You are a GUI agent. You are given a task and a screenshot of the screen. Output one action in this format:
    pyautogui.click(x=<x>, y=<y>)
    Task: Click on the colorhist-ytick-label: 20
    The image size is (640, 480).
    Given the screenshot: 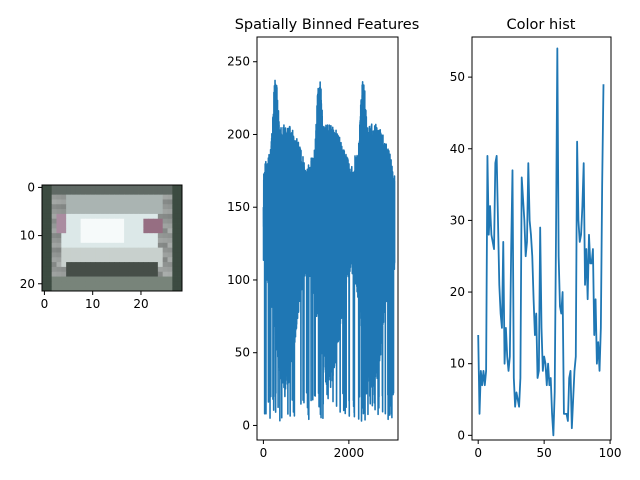 What is the action you would take?
    pyautogui.click(x=457, y=292)
    